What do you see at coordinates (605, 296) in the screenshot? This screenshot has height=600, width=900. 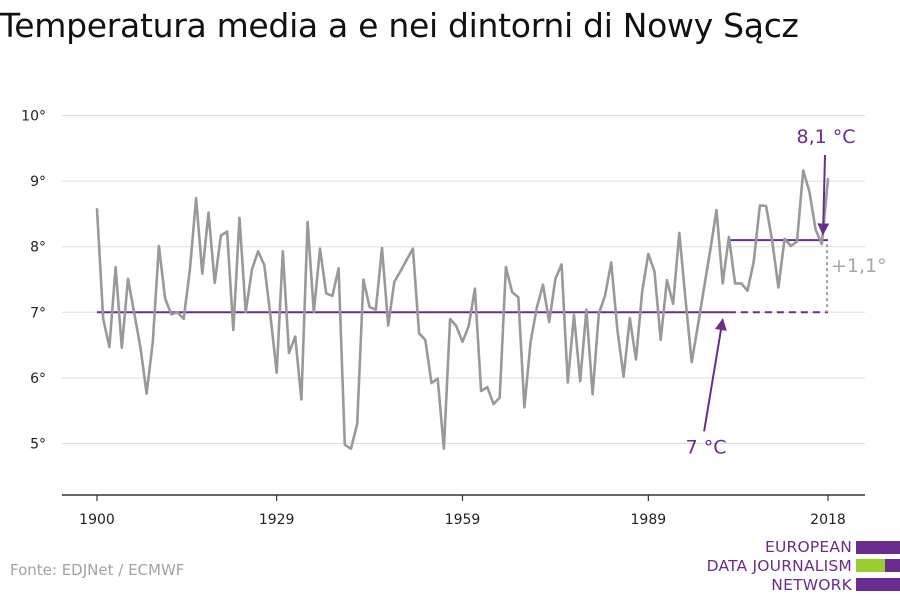 I see `data-point-1982` at bounding box center [605, 296].